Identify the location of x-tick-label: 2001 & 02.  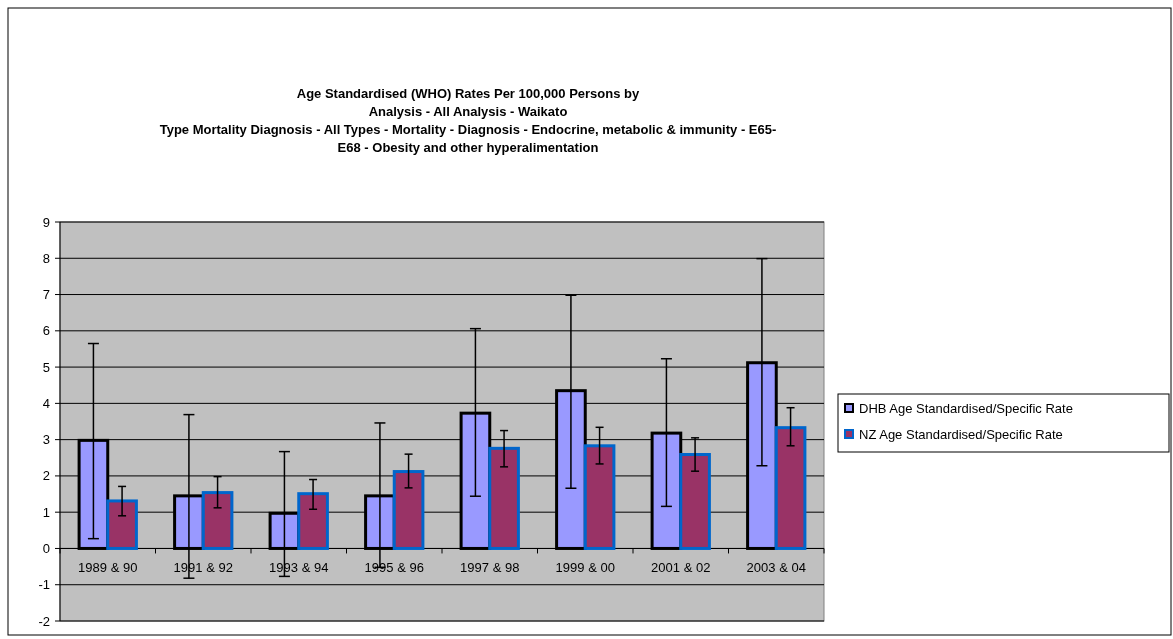
(681, 568).